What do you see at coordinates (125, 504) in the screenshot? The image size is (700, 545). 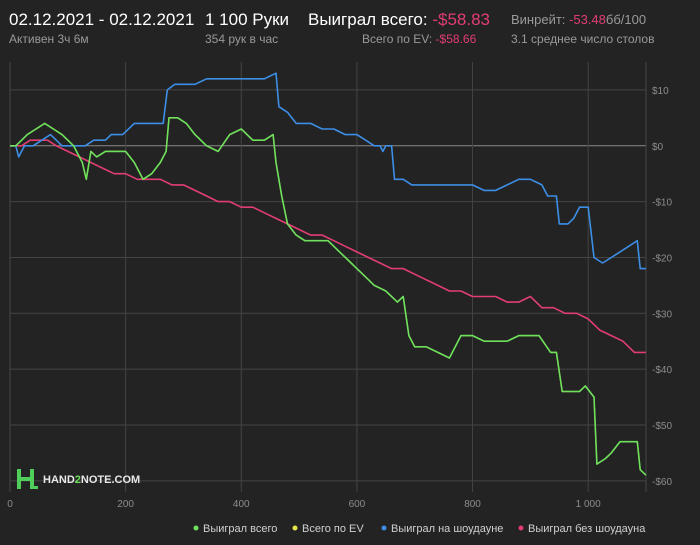 I see `x-tick-label: 200` at bounding box center [125, 504].